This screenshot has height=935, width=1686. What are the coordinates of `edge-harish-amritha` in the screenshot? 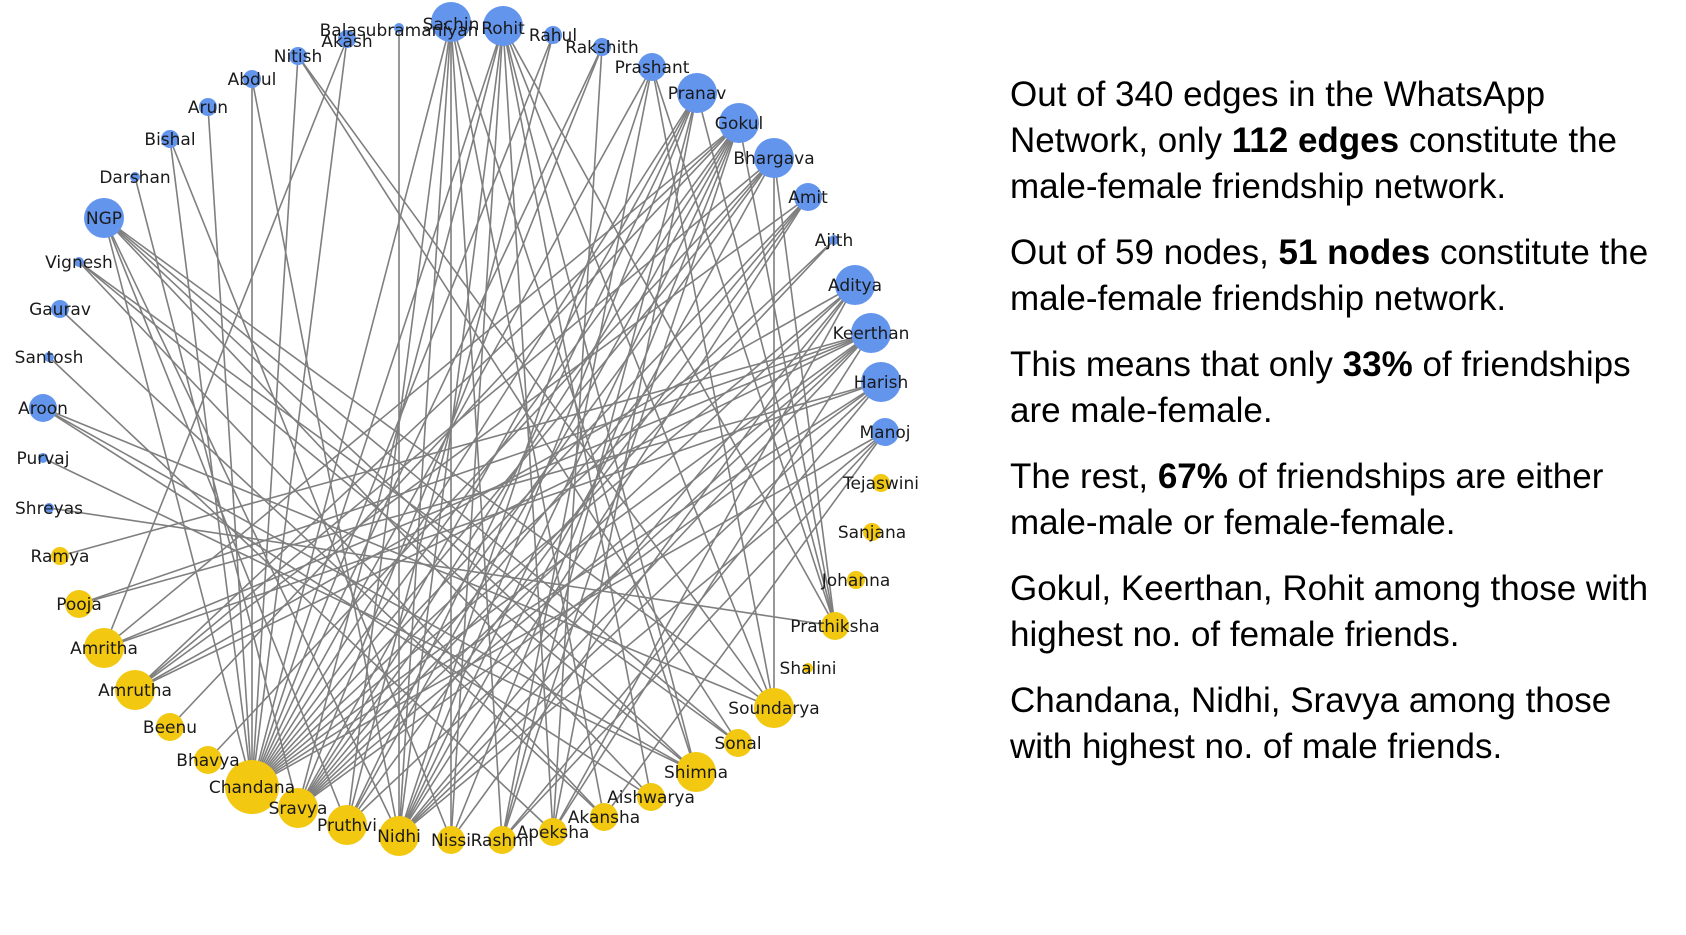 It's located at (492, 515).